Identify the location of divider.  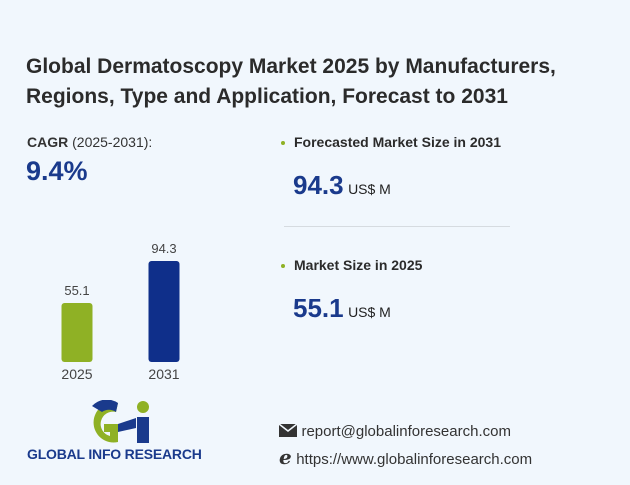
(397, 226).